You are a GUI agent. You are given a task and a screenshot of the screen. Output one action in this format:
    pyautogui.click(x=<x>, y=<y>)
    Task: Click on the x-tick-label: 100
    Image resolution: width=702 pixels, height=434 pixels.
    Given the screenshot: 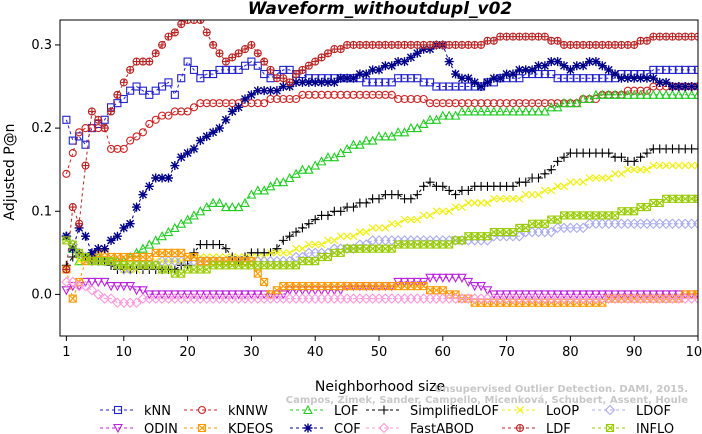 What is the action you would take?
    pyautogui.click(x=694, y=352)
    